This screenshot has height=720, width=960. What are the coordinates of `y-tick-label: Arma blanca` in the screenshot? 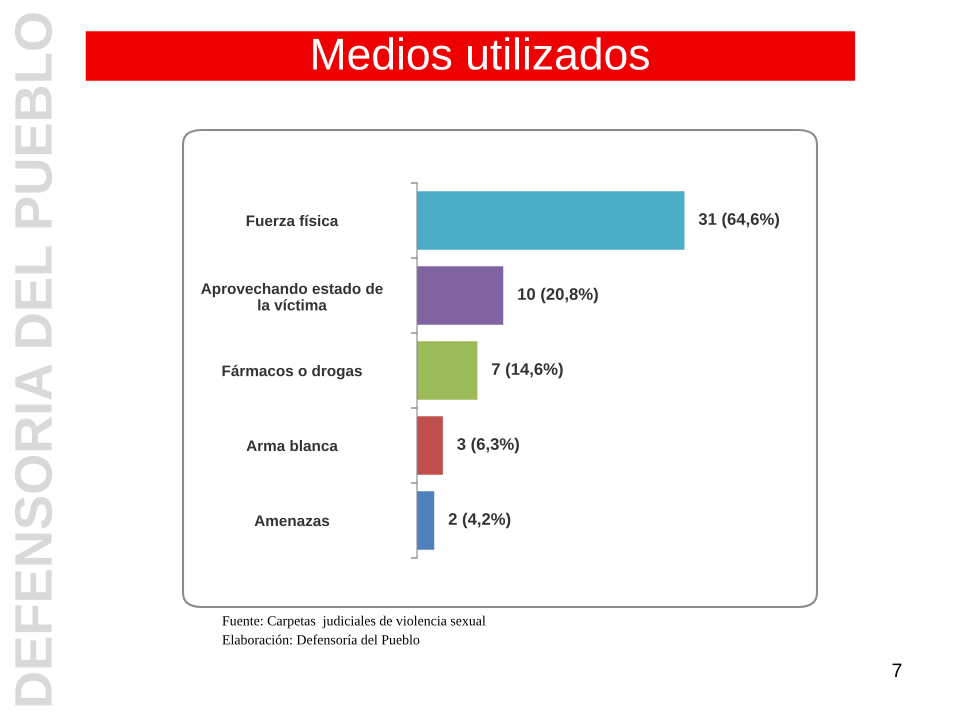 It's located at (292, 446).